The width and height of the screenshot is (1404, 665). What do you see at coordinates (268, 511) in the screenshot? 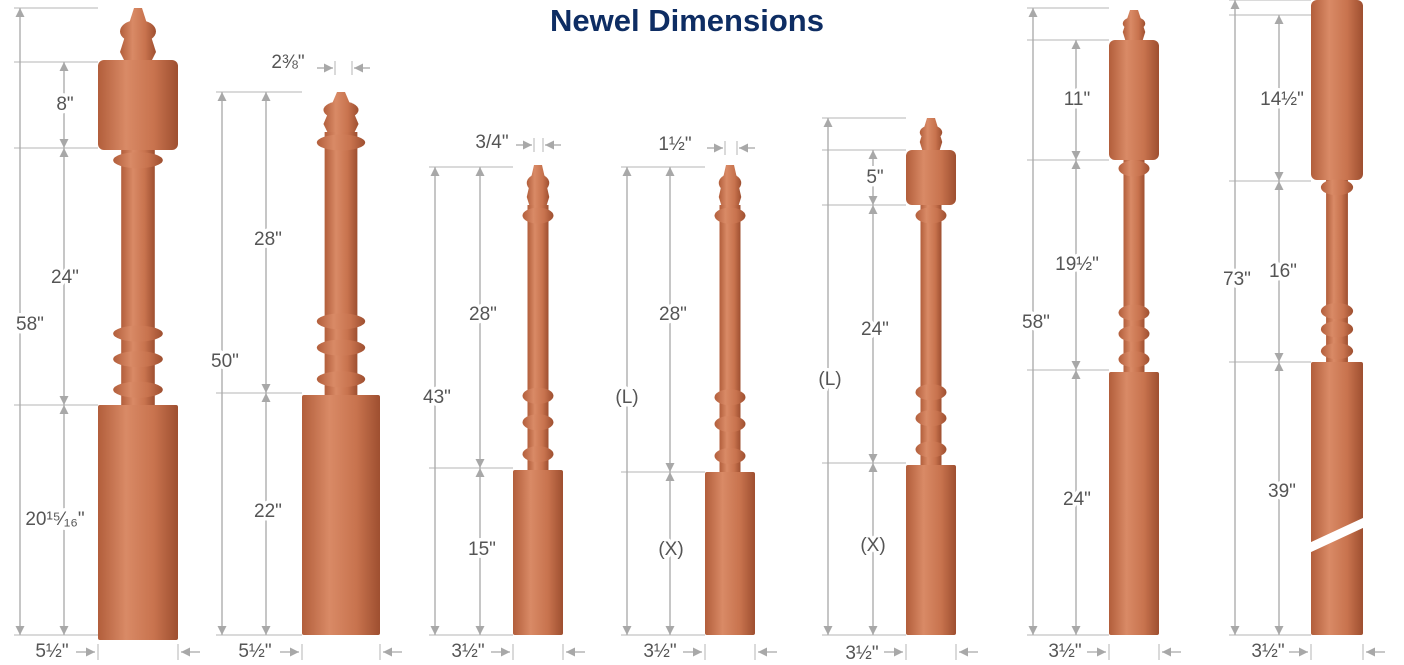
I see `dimension-label: 22"` at bounding box center [268, 511].